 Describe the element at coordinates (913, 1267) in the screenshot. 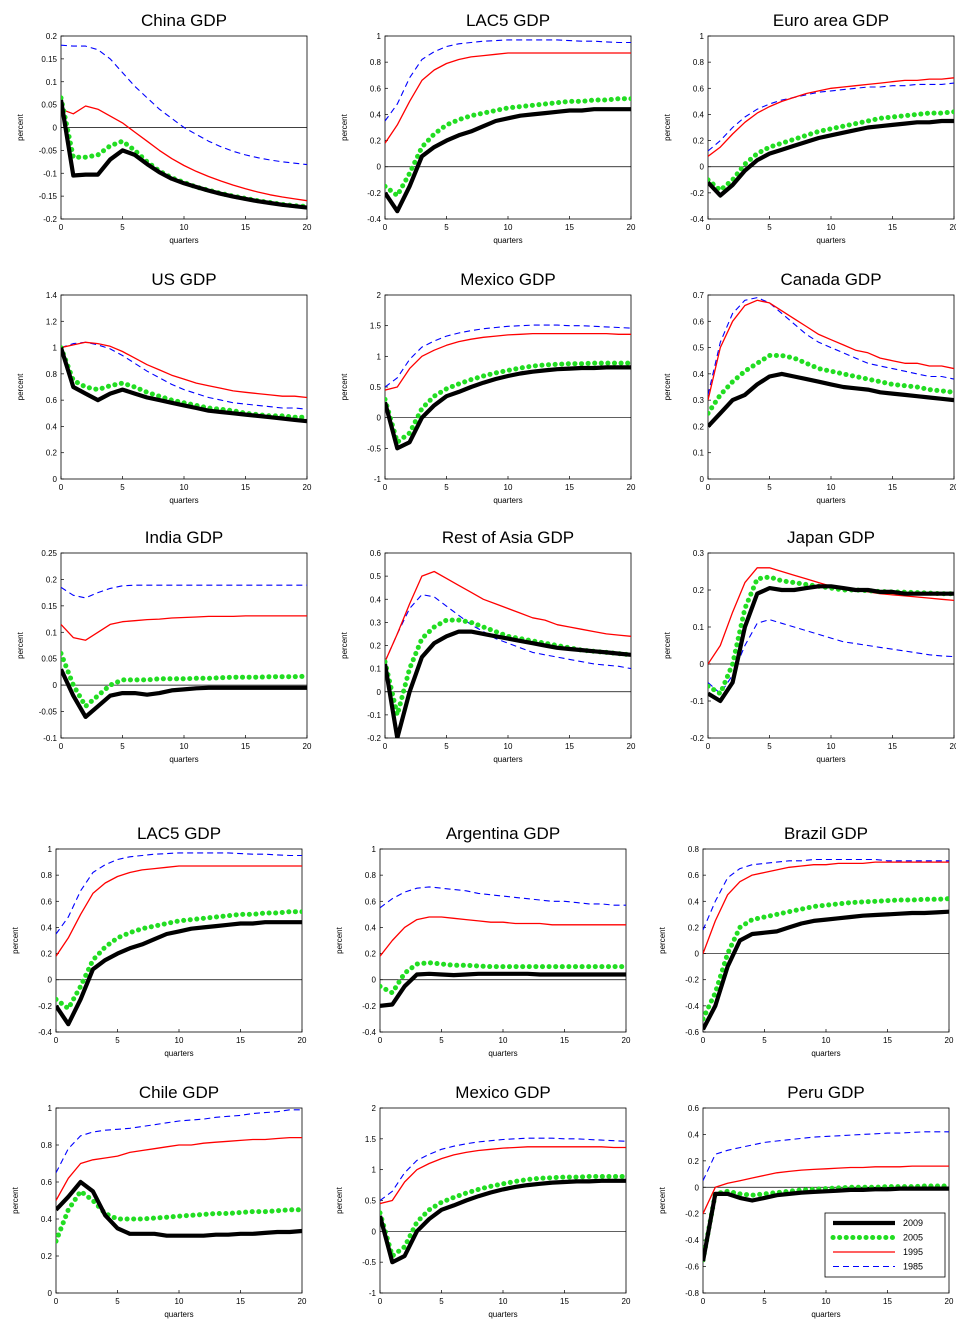

I see `legend-label: 1985` at that location.